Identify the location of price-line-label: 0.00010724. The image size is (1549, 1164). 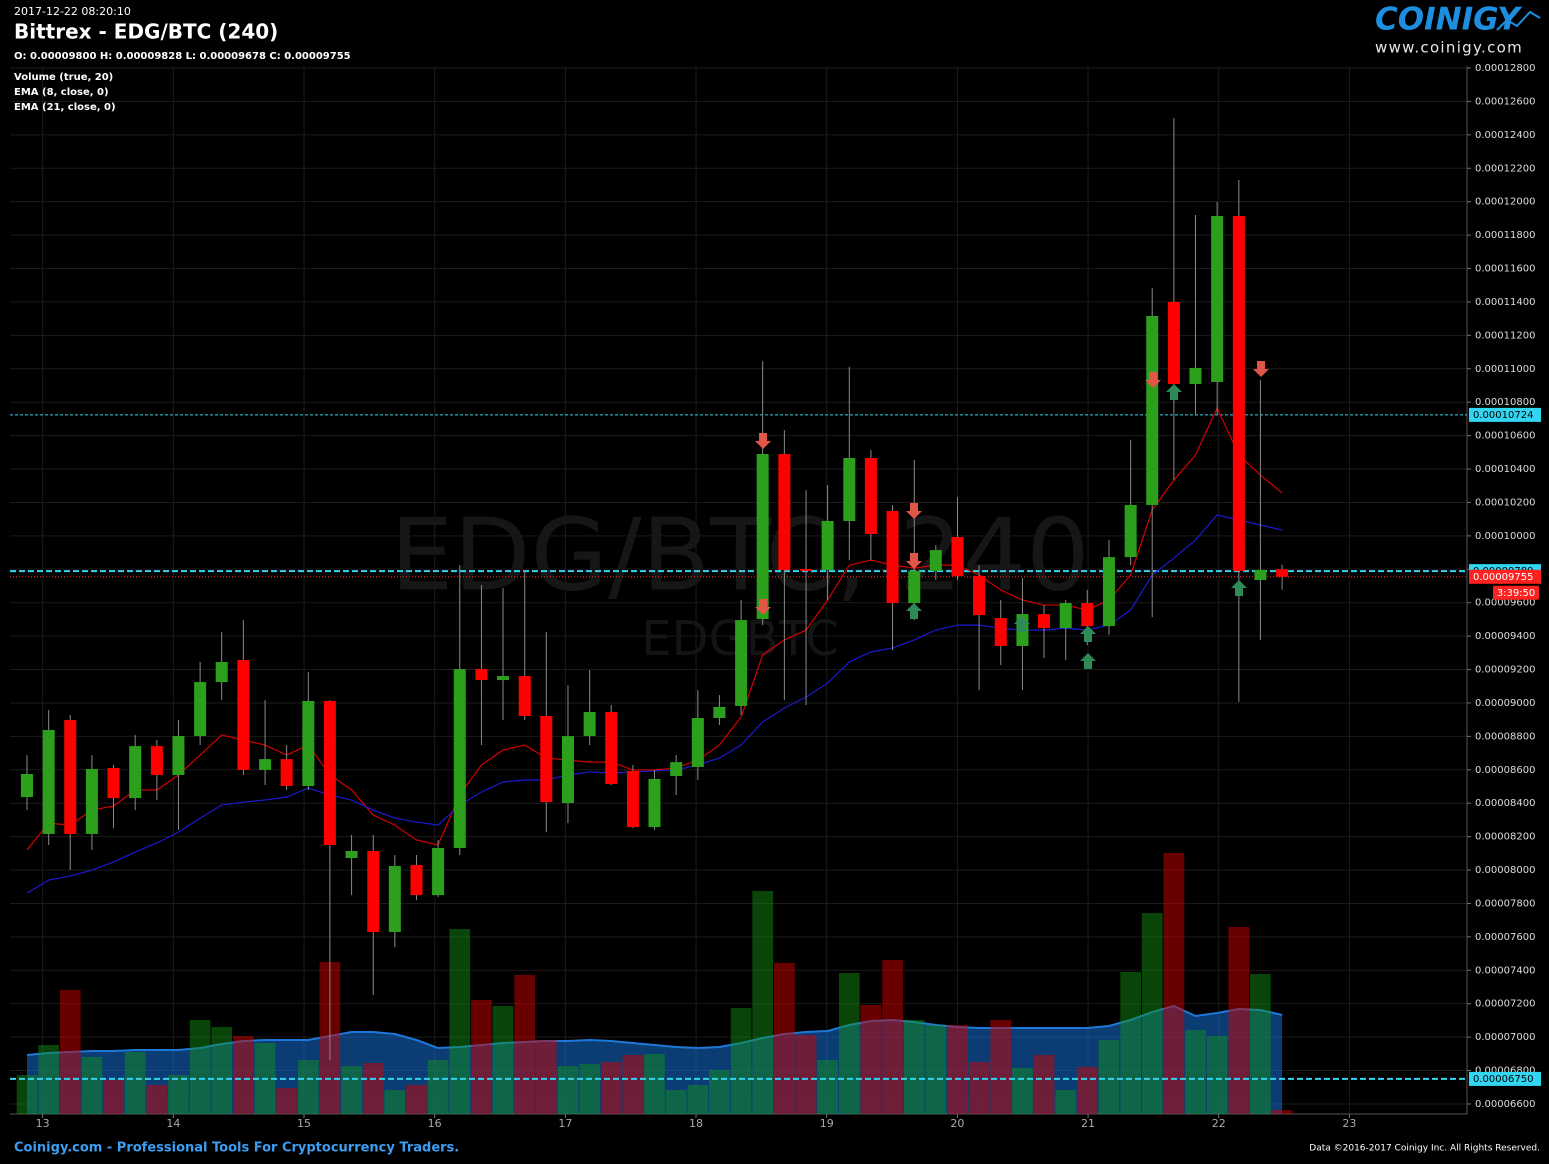
(1503, 415).